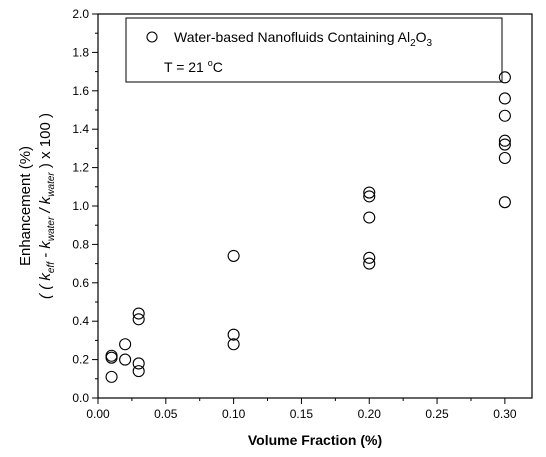  What do you see at coordinates (51, 184) in the screenshot?
I see `ylabel-sub-3: water` at bounding box center [51, 184].